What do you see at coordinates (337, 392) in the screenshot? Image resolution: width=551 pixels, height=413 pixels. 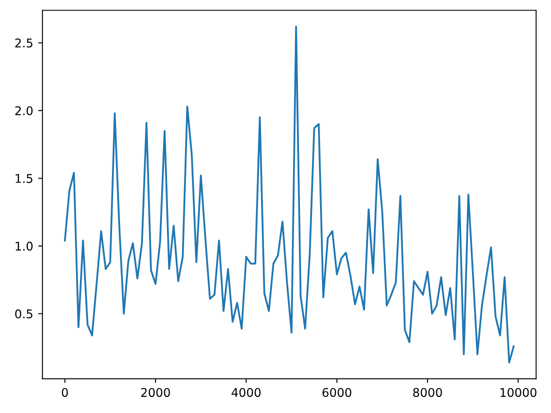 I see `x-tick-label: 6000` at bounding box center [337, 392].